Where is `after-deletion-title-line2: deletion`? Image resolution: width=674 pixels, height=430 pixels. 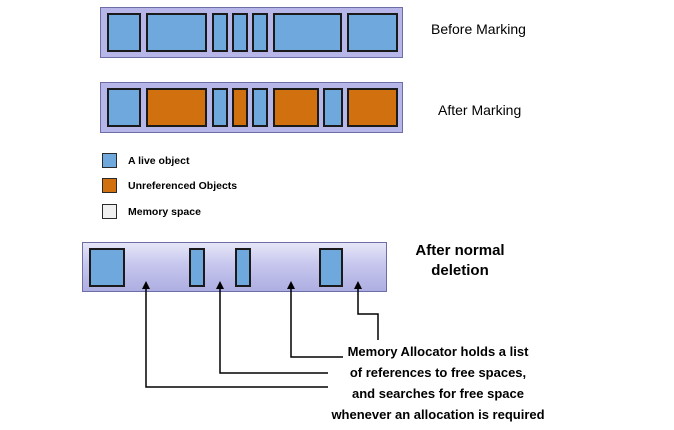 after-deletion-title-line2: deletion is located at coordinates (460, 270).